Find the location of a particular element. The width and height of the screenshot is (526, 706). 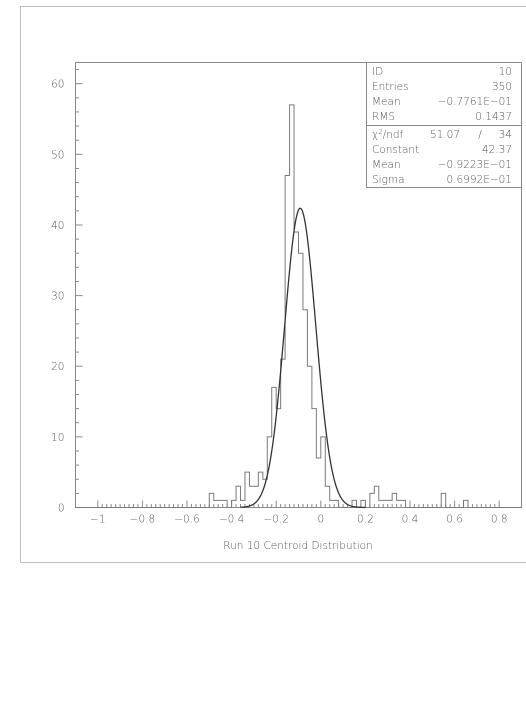

x-tick-label: −0.2 is located at coordinates (276, 520).